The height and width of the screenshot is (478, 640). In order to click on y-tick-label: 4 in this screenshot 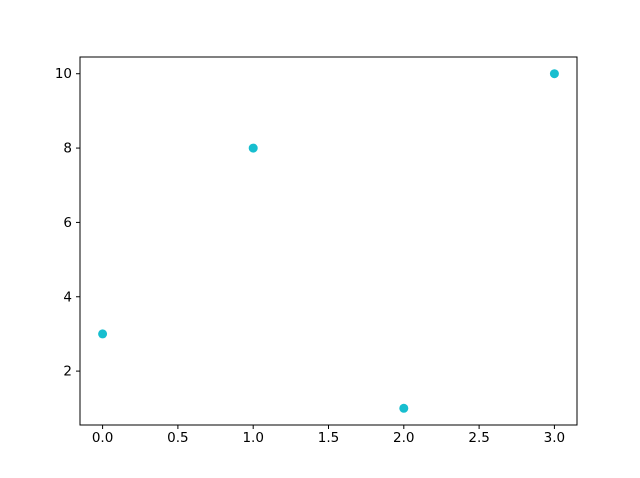, I will do `click(67, 297)`.